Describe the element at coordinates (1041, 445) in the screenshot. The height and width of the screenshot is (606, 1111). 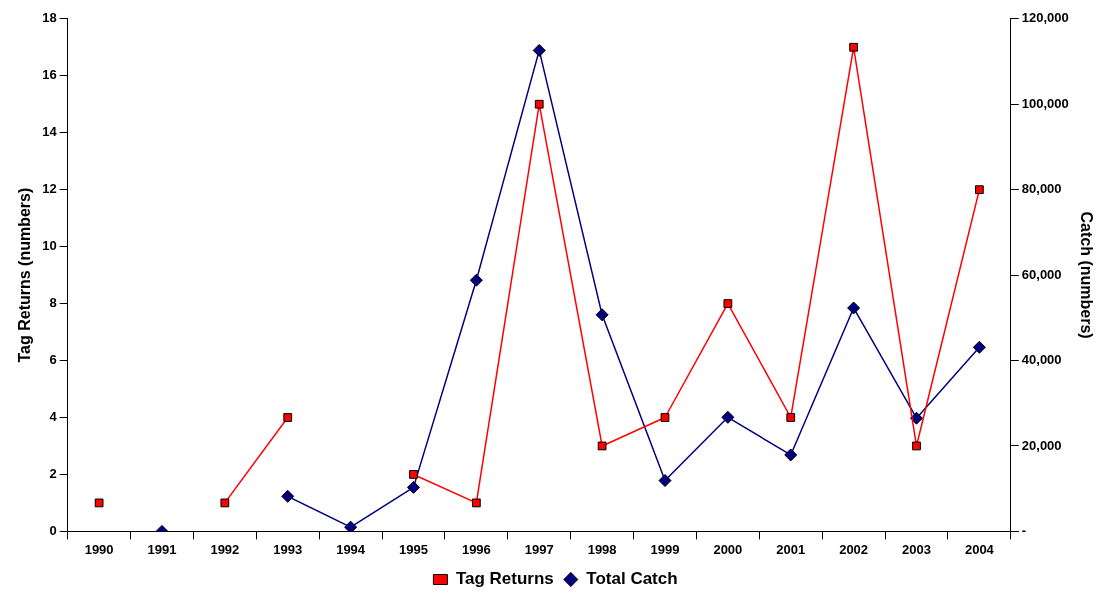
I see `y2-tick-label: 20,000` at that location.